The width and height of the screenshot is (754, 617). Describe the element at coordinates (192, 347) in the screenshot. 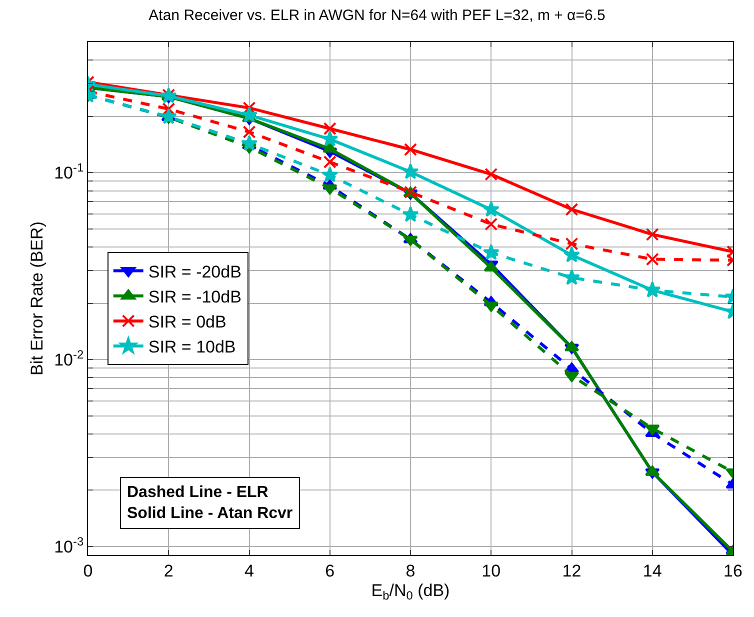

I see `legend-label: SIR = 10dB` at that location.